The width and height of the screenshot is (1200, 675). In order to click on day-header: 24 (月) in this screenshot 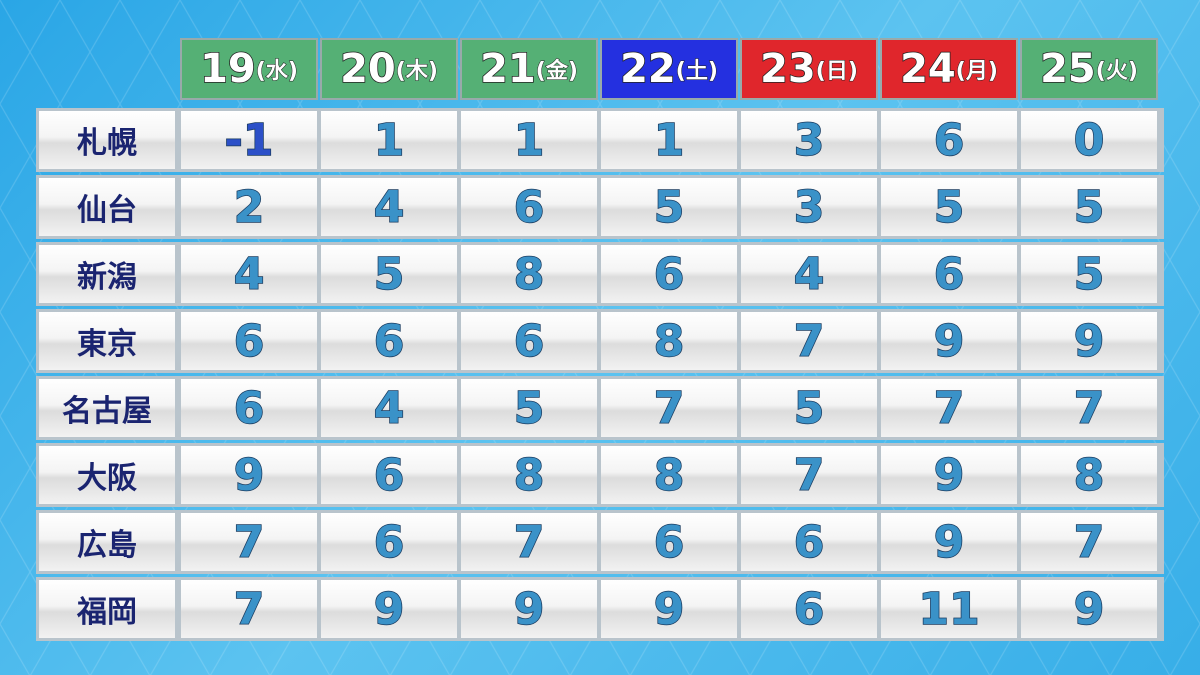, I will do `click(949, 69)`.